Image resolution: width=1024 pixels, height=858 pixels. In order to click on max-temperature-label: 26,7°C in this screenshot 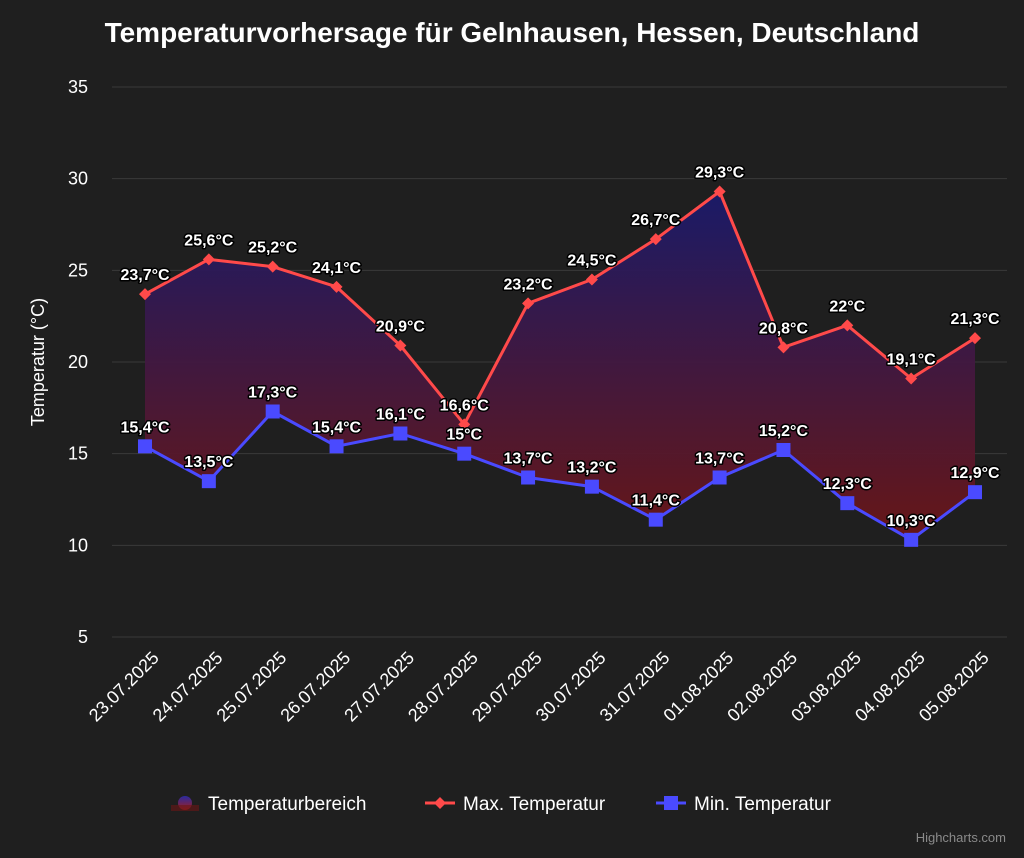, I will do `click(656, 220)`.